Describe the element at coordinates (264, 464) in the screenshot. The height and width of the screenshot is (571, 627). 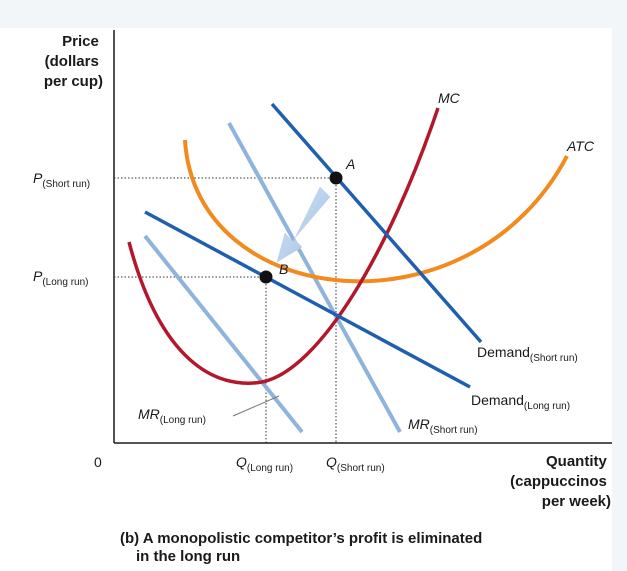
I see `quantity-tick-long-run: Q(Long run)` at that location.